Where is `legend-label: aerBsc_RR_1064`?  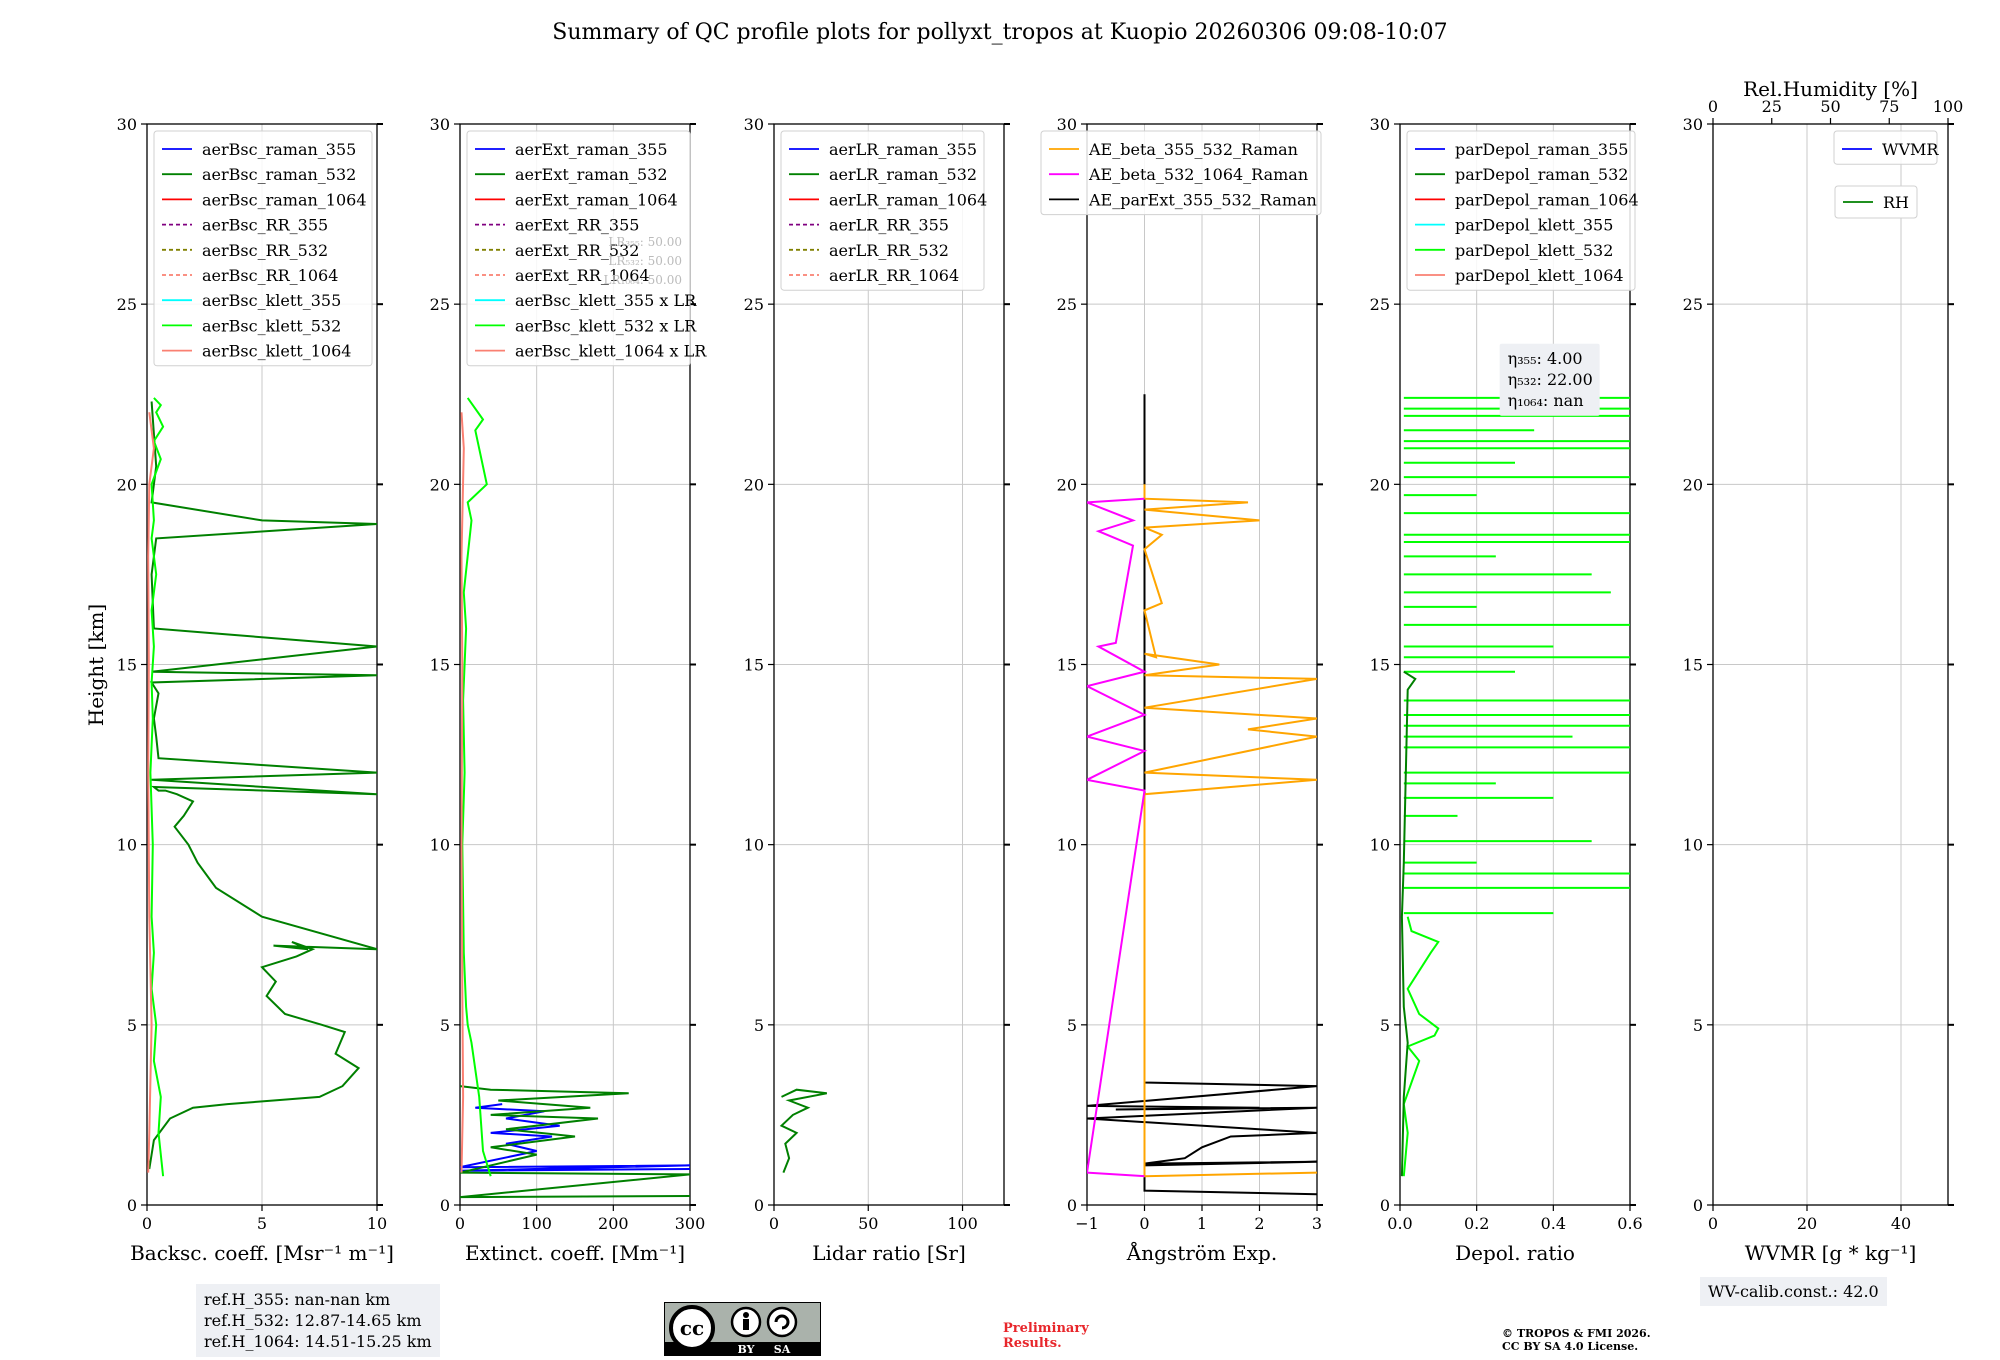 legend-label: aerBsc_RR_1064 is located at coordinates (270, 275).